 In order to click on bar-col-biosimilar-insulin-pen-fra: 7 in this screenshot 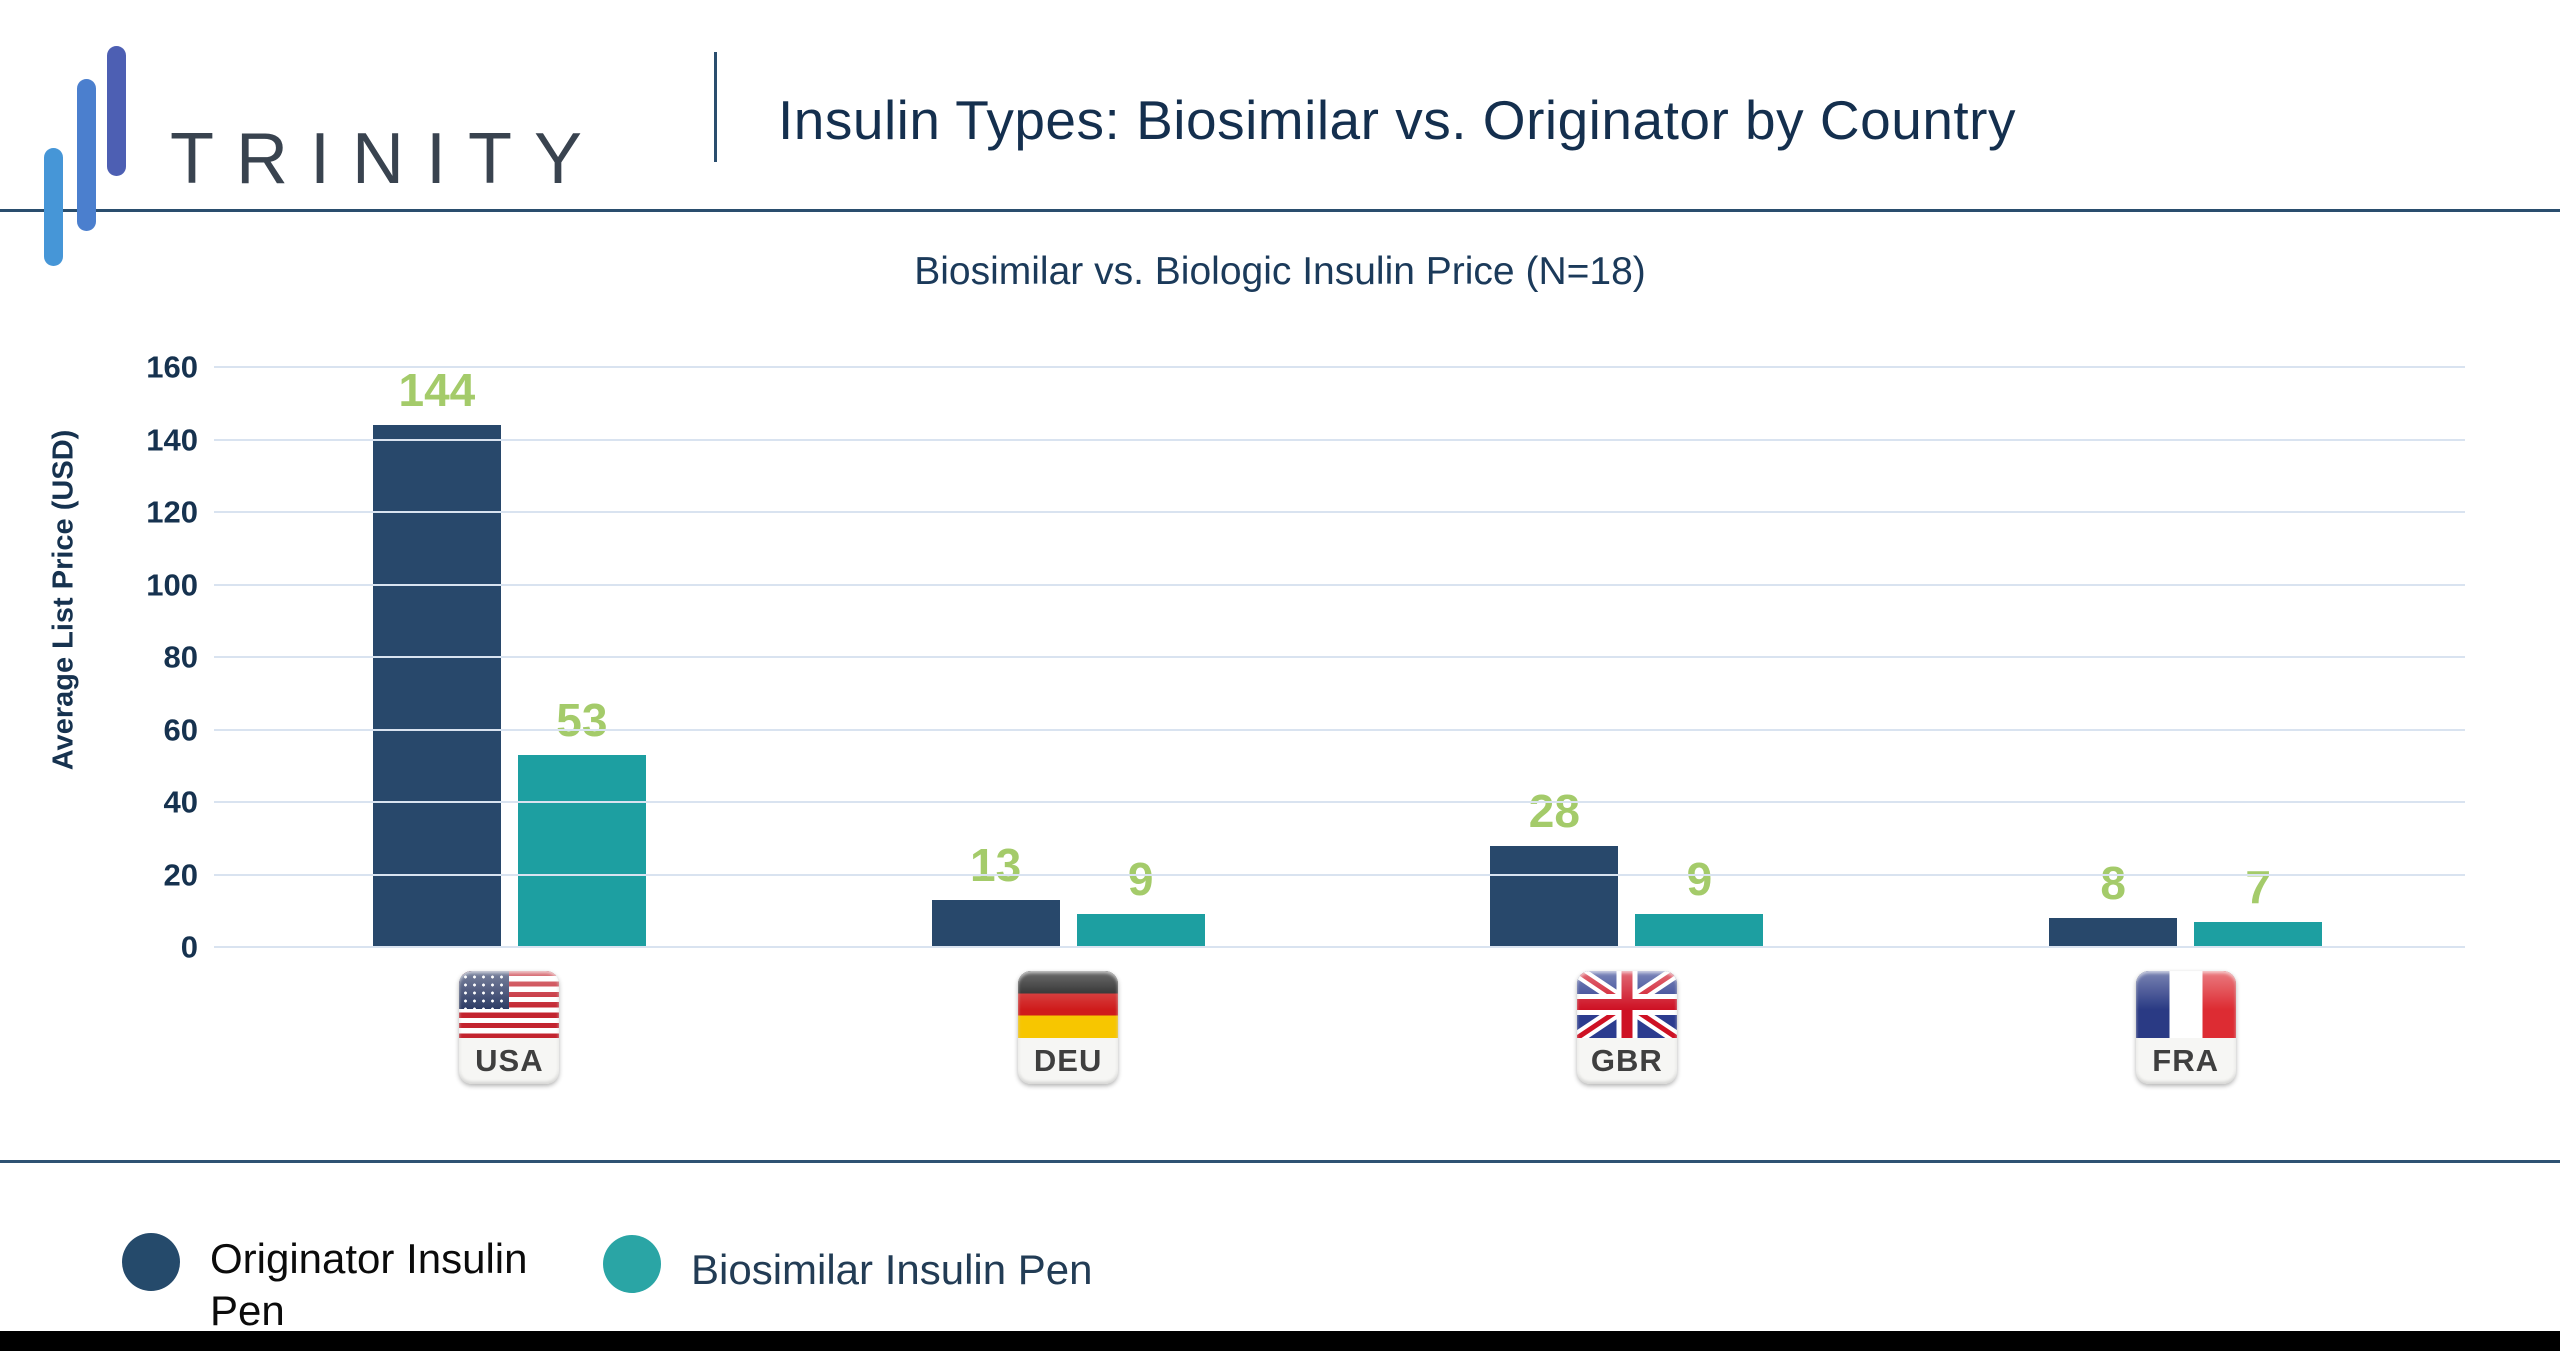, I will do `click(2258, 657)`.